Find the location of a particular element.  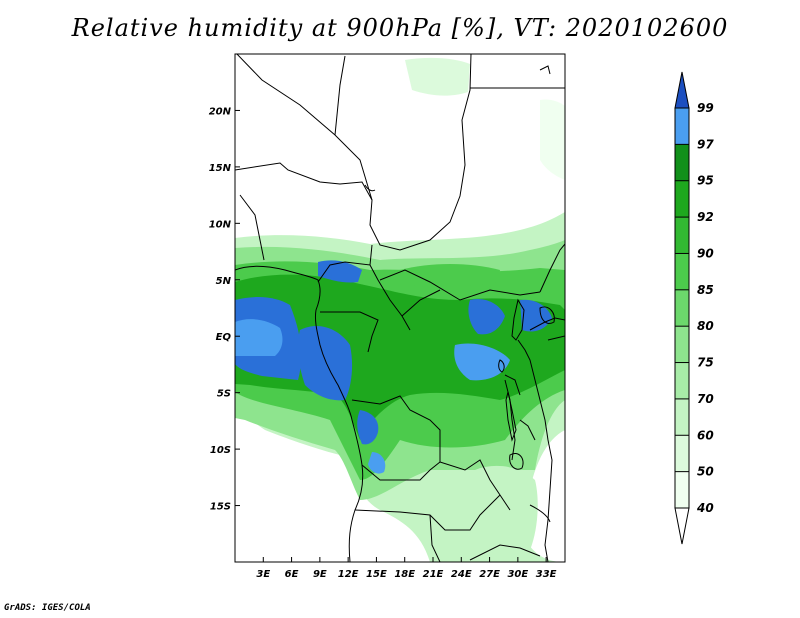

lon-tick-label: 18E is located at coordinates (404, 574).